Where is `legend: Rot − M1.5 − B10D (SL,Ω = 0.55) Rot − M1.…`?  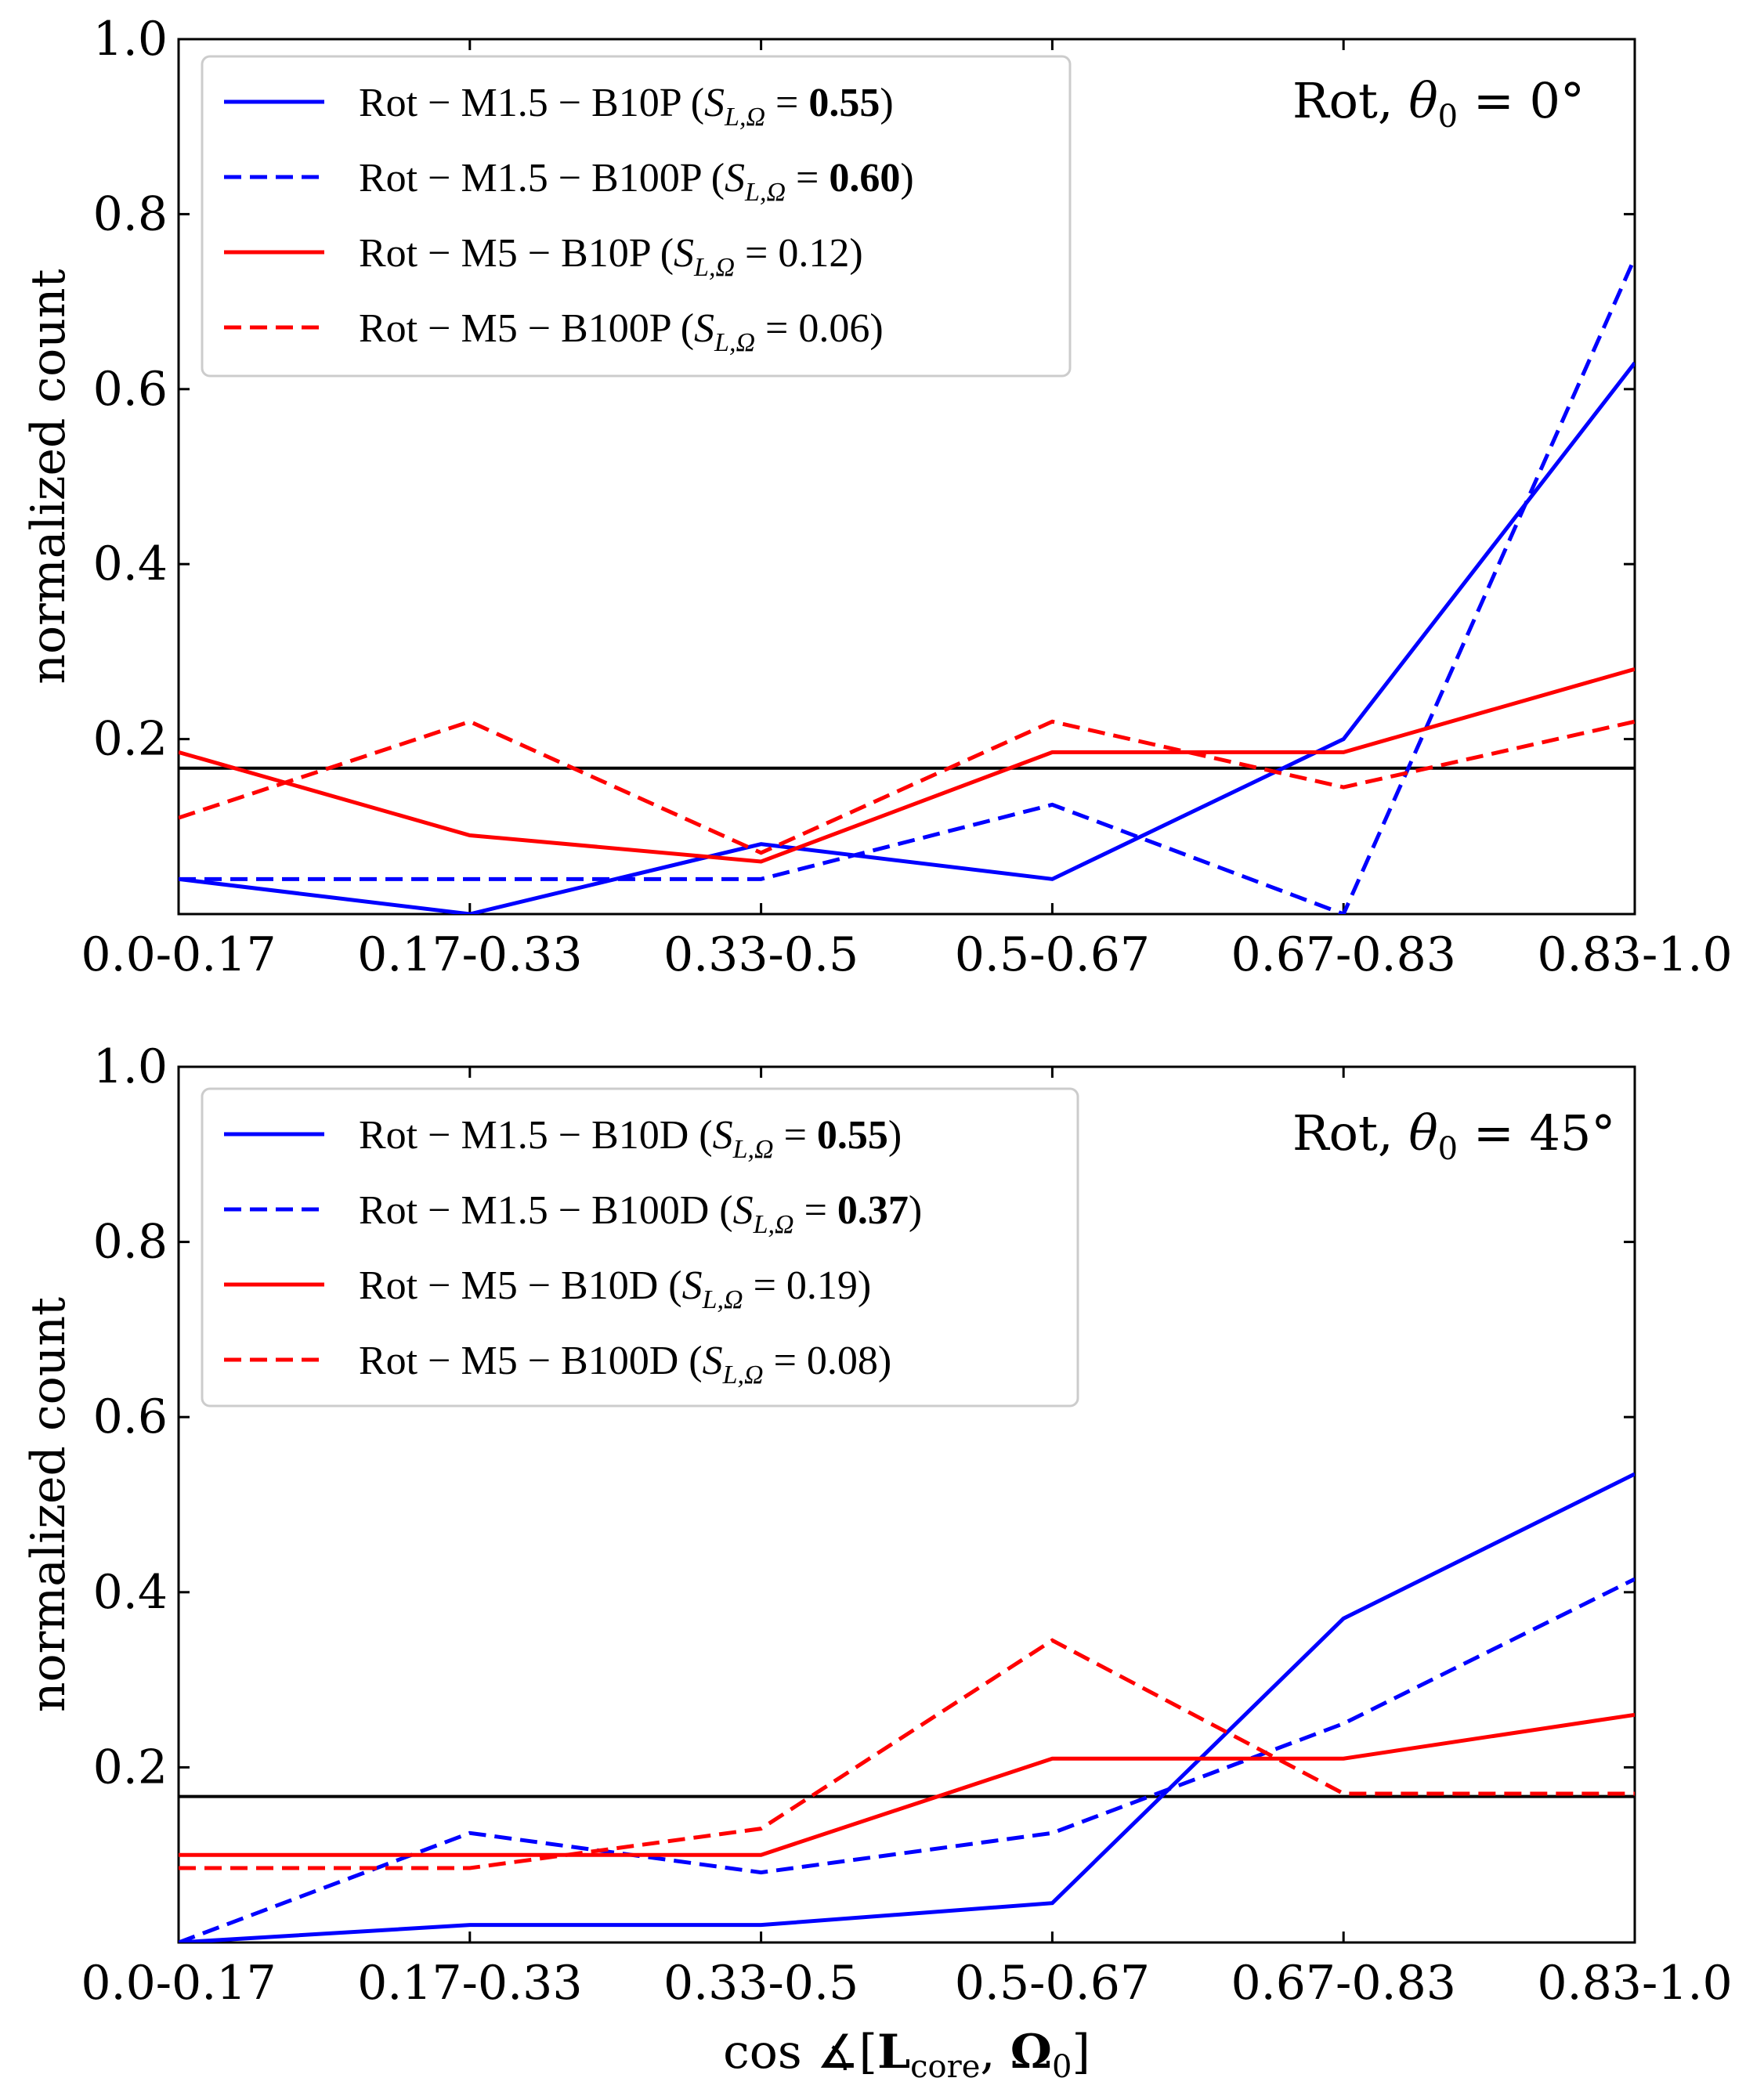 legend: Rot − M1.5 − B10D (SL,Ω = 0.55) Rot − M1.… is located at coordinates (640, 1247).